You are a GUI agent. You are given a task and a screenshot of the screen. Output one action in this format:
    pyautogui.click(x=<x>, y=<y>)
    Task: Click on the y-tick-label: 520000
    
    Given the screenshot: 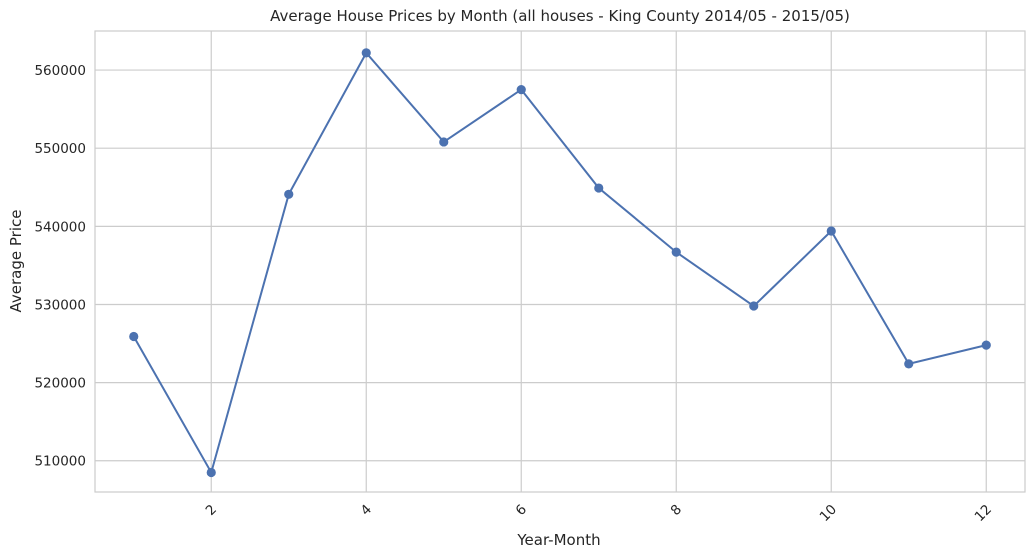 What is the action you would take?
    pyautogui.click(x=60, y=384)
    